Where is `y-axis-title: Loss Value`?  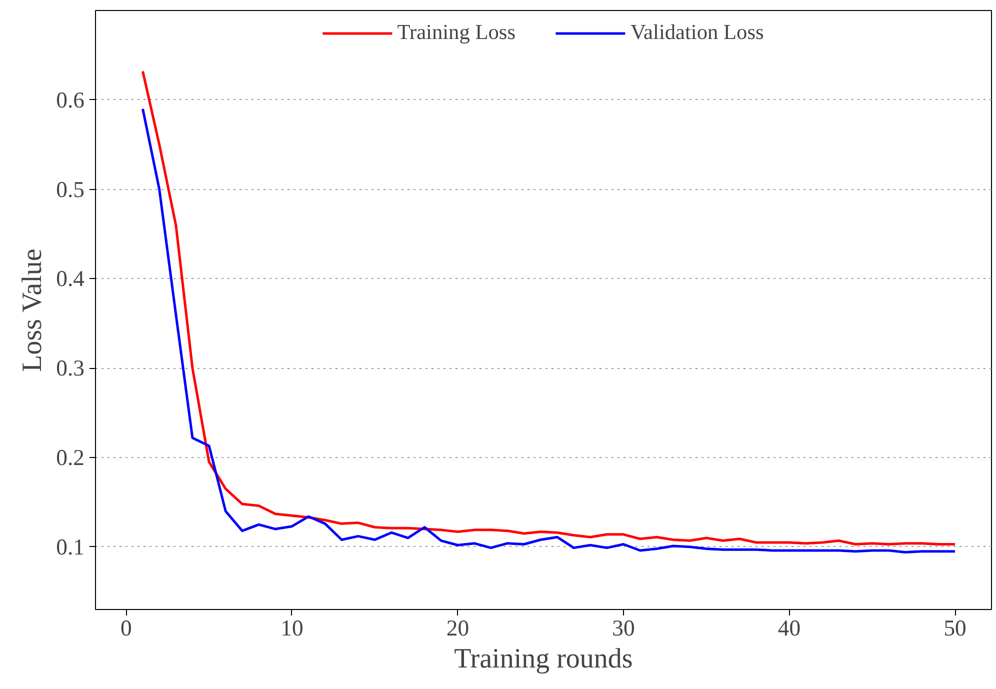 y-axis-title: Loss Value is located at coordinates (32, 310).